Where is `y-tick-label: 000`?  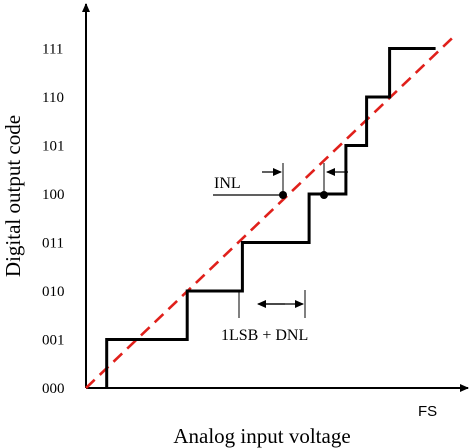 y-tick-label: 000 is located at coordinates (53, 389).